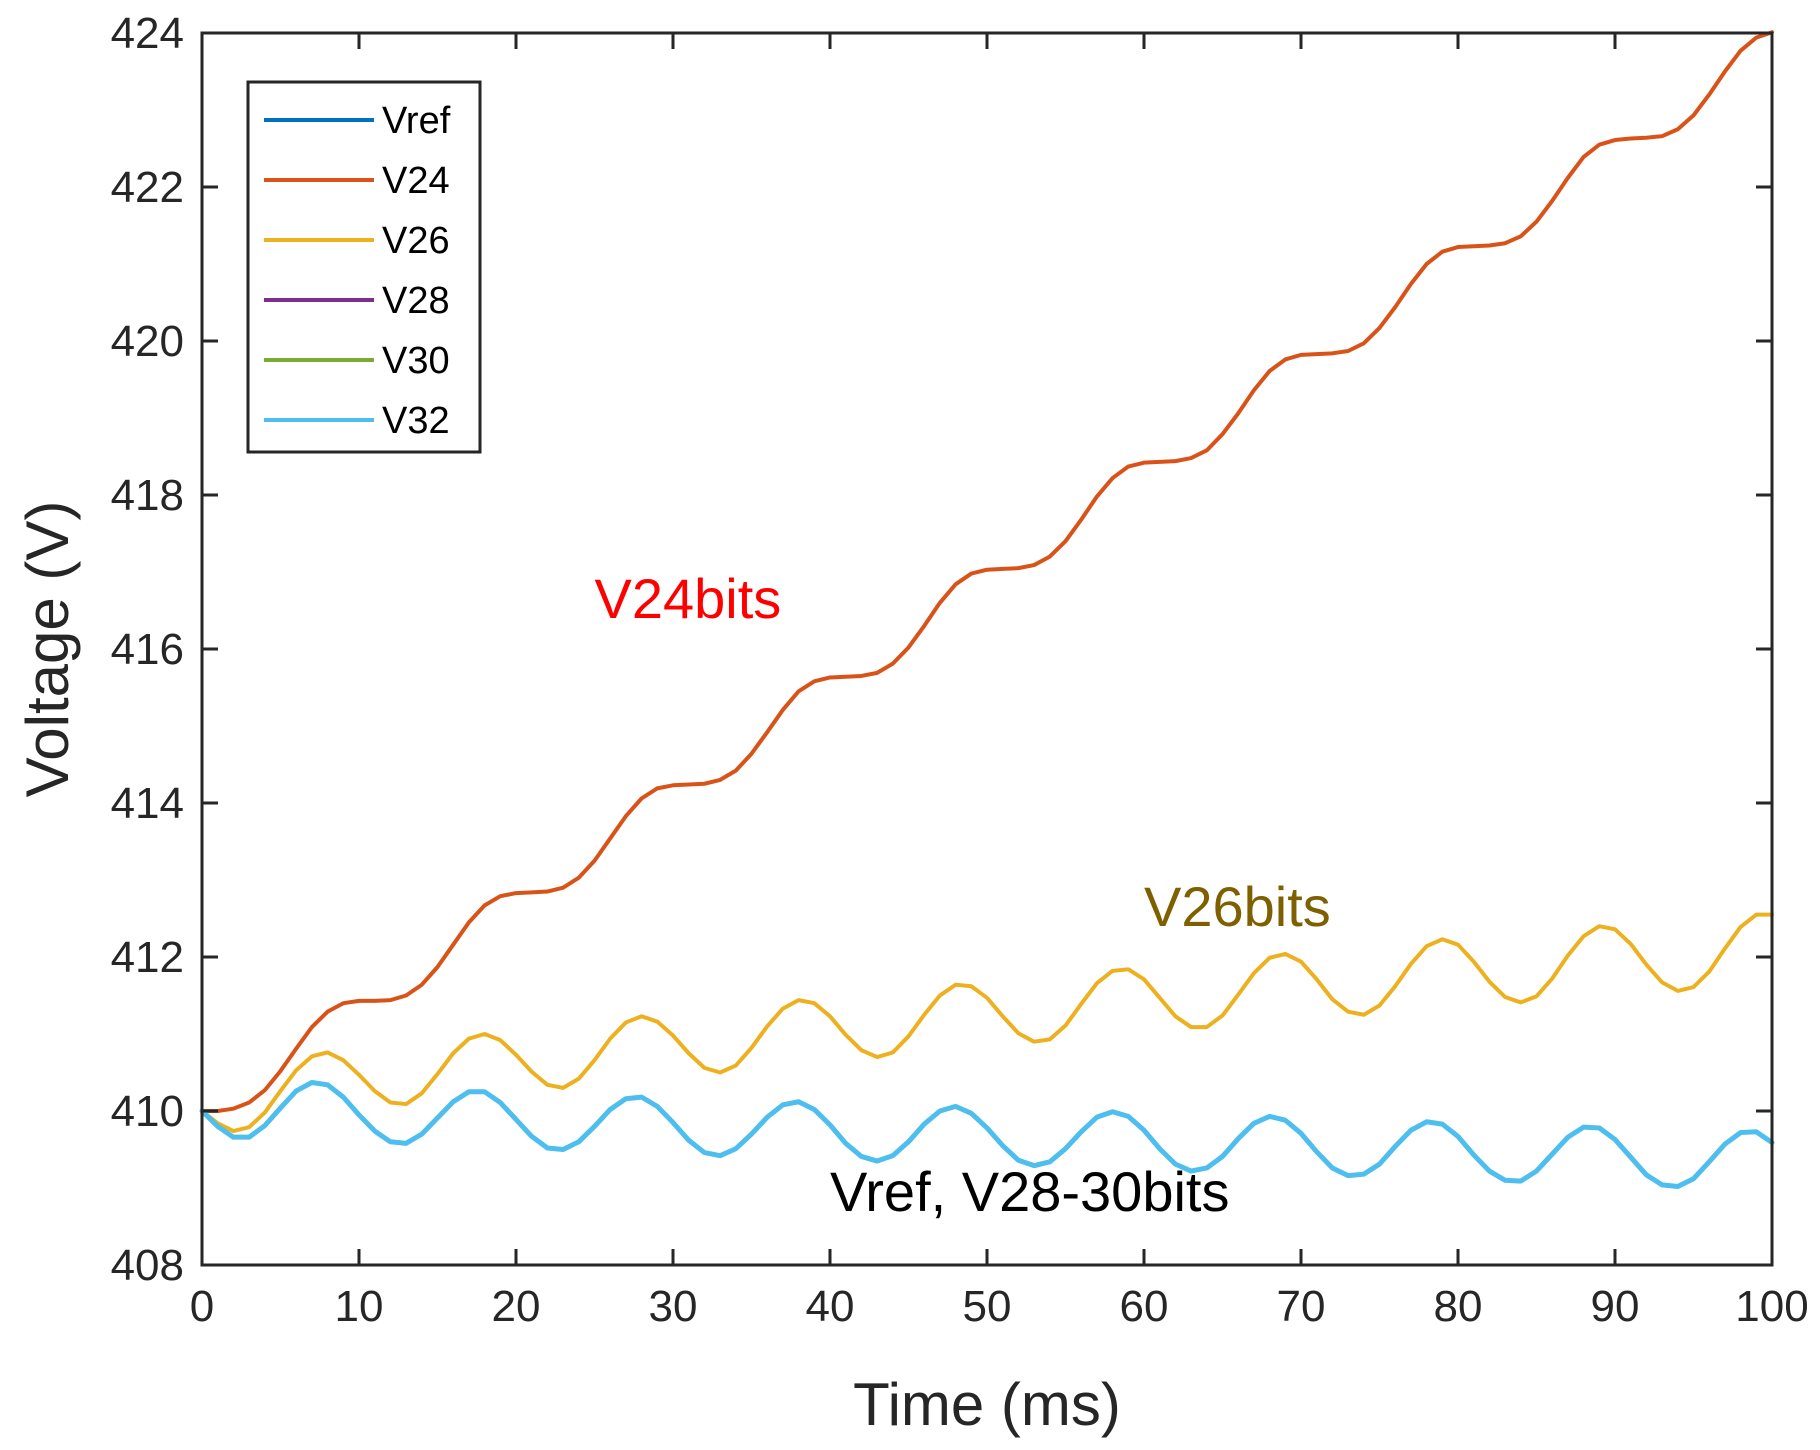  Describe the element at coordinates (987, 1023) in the screenshot. I see `series-line-v26` at that location.